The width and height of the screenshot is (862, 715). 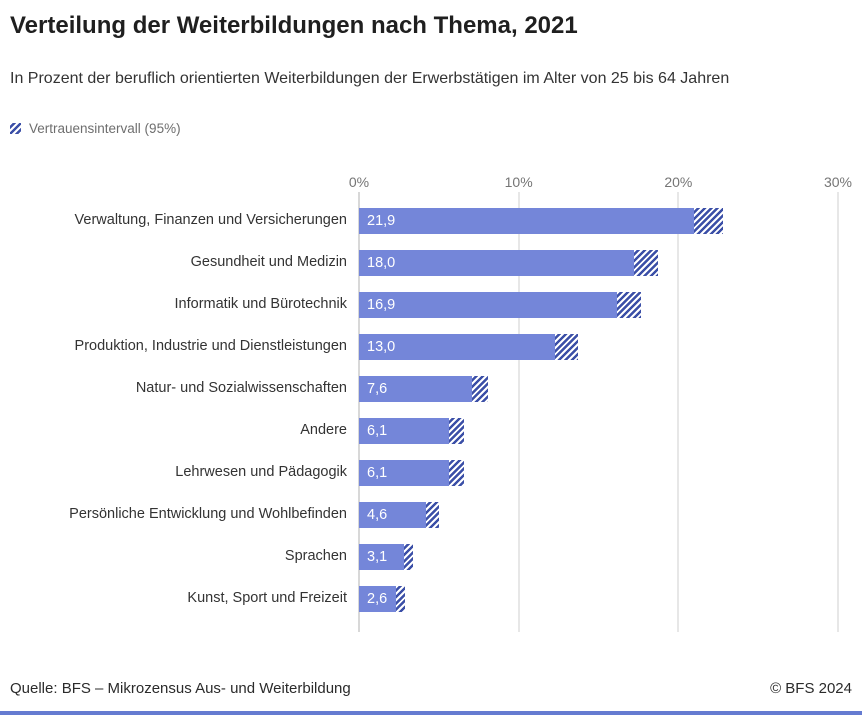 I want to click on chart-row: Andere 6,1, so click(x=431, y=431).